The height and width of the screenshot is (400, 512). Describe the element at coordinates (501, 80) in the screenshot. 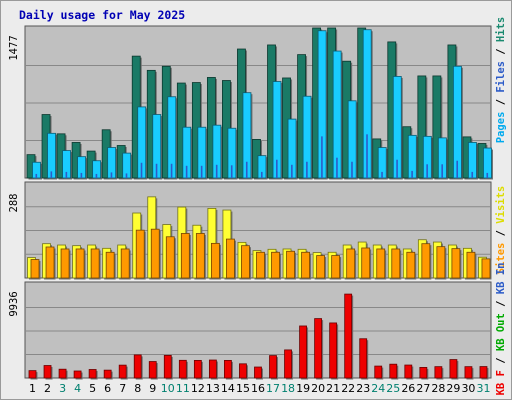

I see `top-side-legend: Pages / Files / Hits` at that location.